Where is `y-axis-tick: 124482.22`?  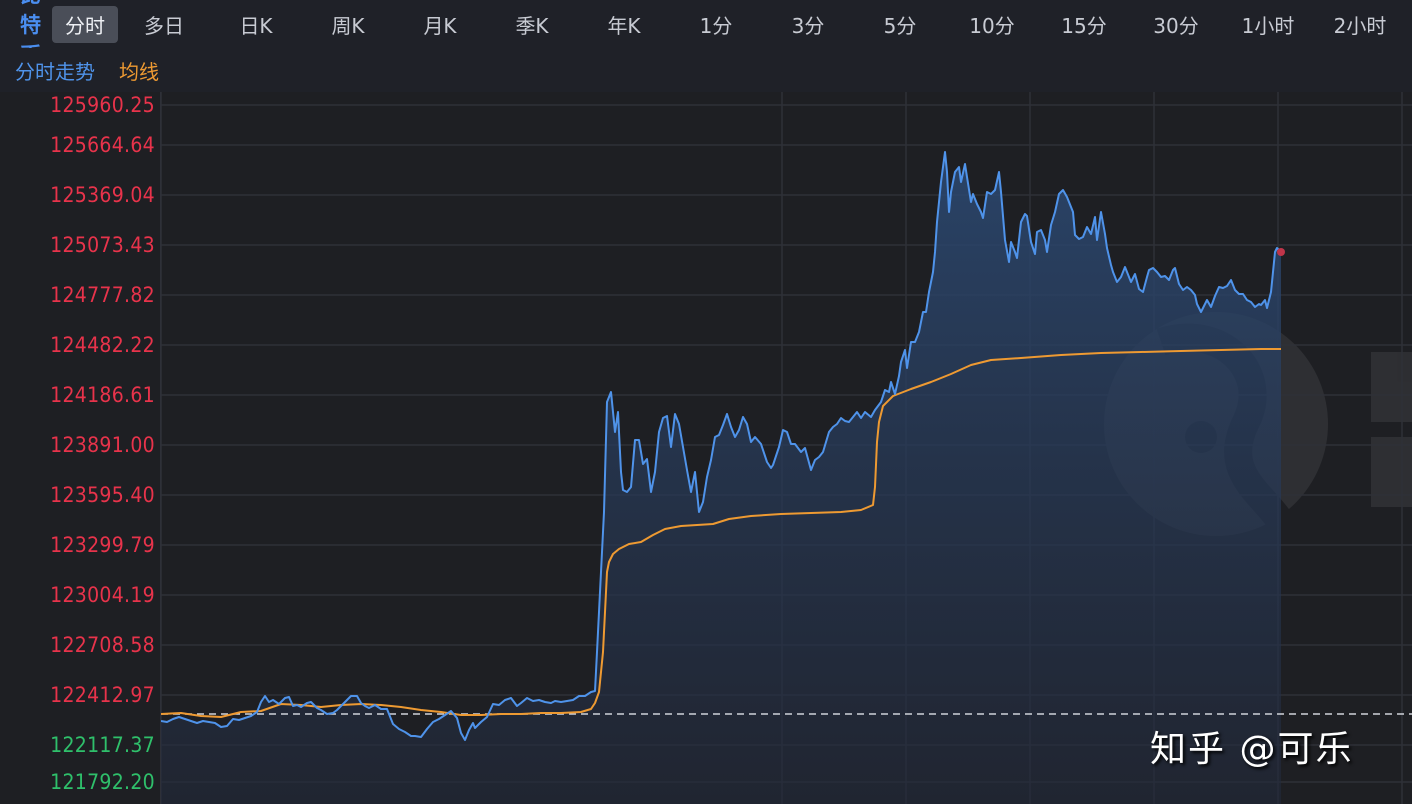 y-axis-tick: 124482.22 is located at coordinates (102, 345).